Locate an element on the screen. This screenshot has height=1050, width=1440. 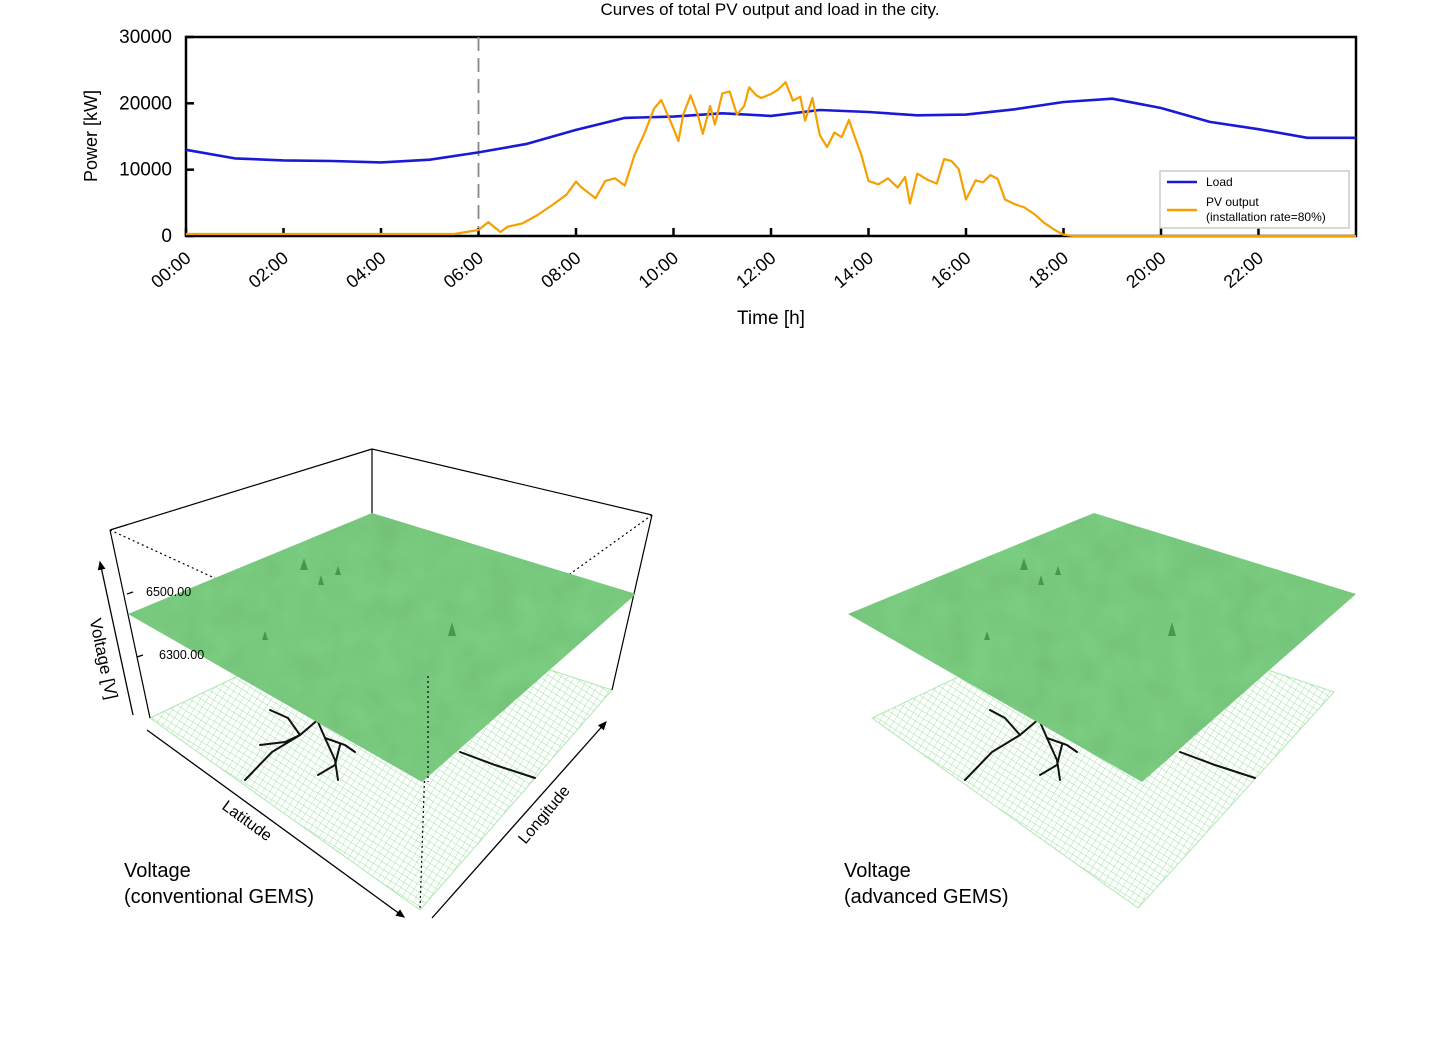
feeder-network is located at coordinates (390, 745).